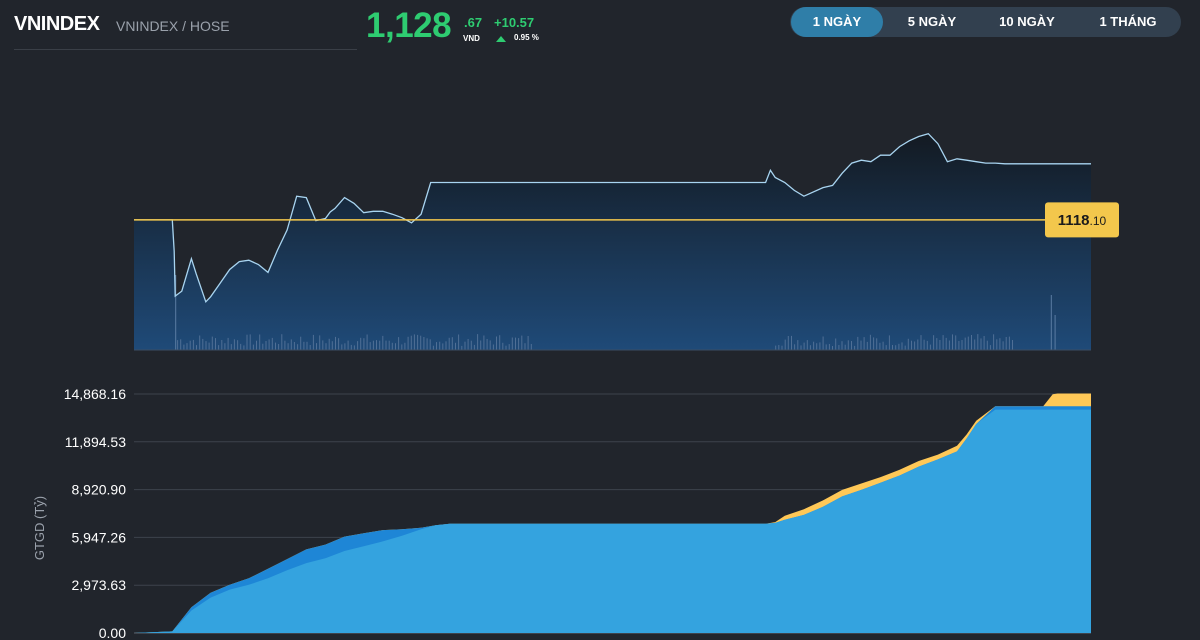 This screenshot has width=1200, height=640. What do you see at coordinates (112, 632) in the screenshot?
I see `y-tick-label: 0.00` at bounding box center [112, 632].